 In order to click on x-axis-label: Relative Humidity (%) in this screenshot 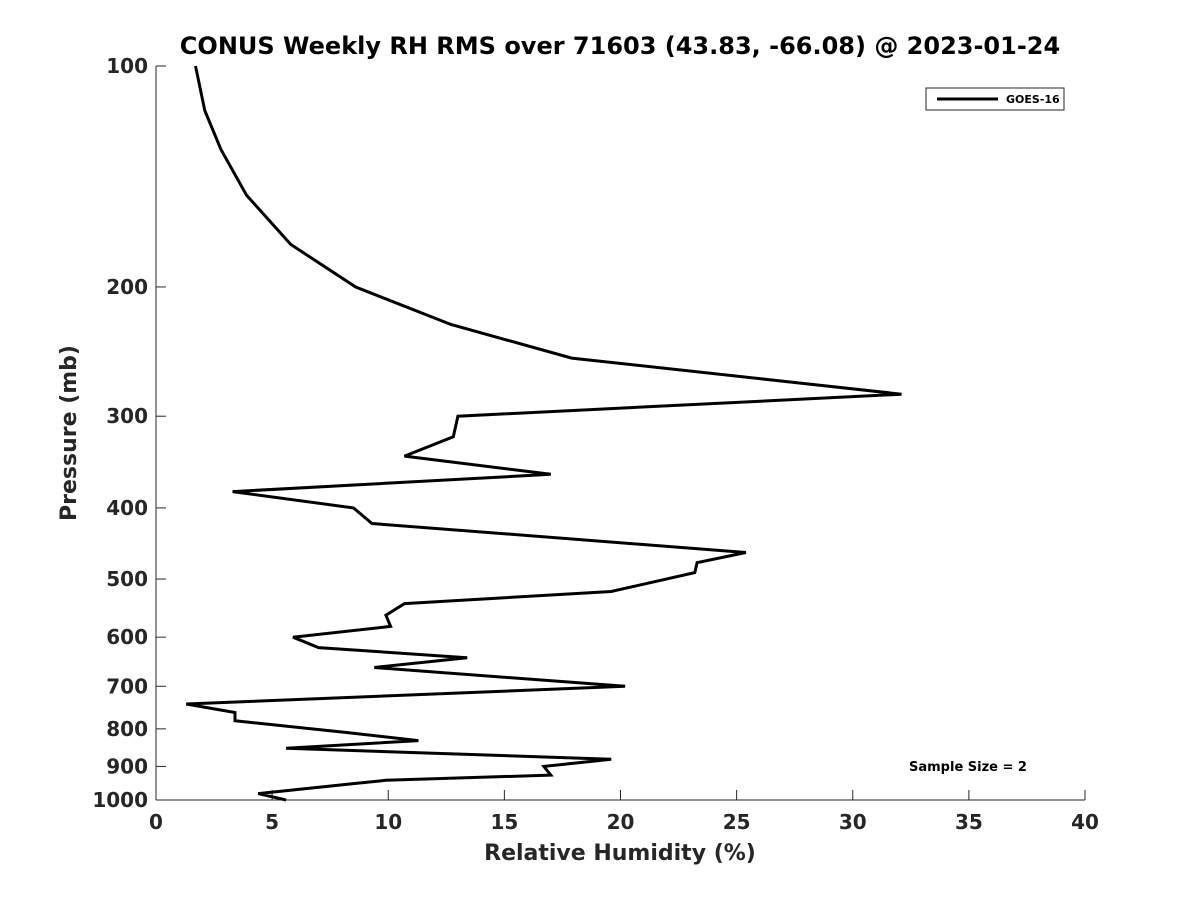, I will do `click(620, 853)`.